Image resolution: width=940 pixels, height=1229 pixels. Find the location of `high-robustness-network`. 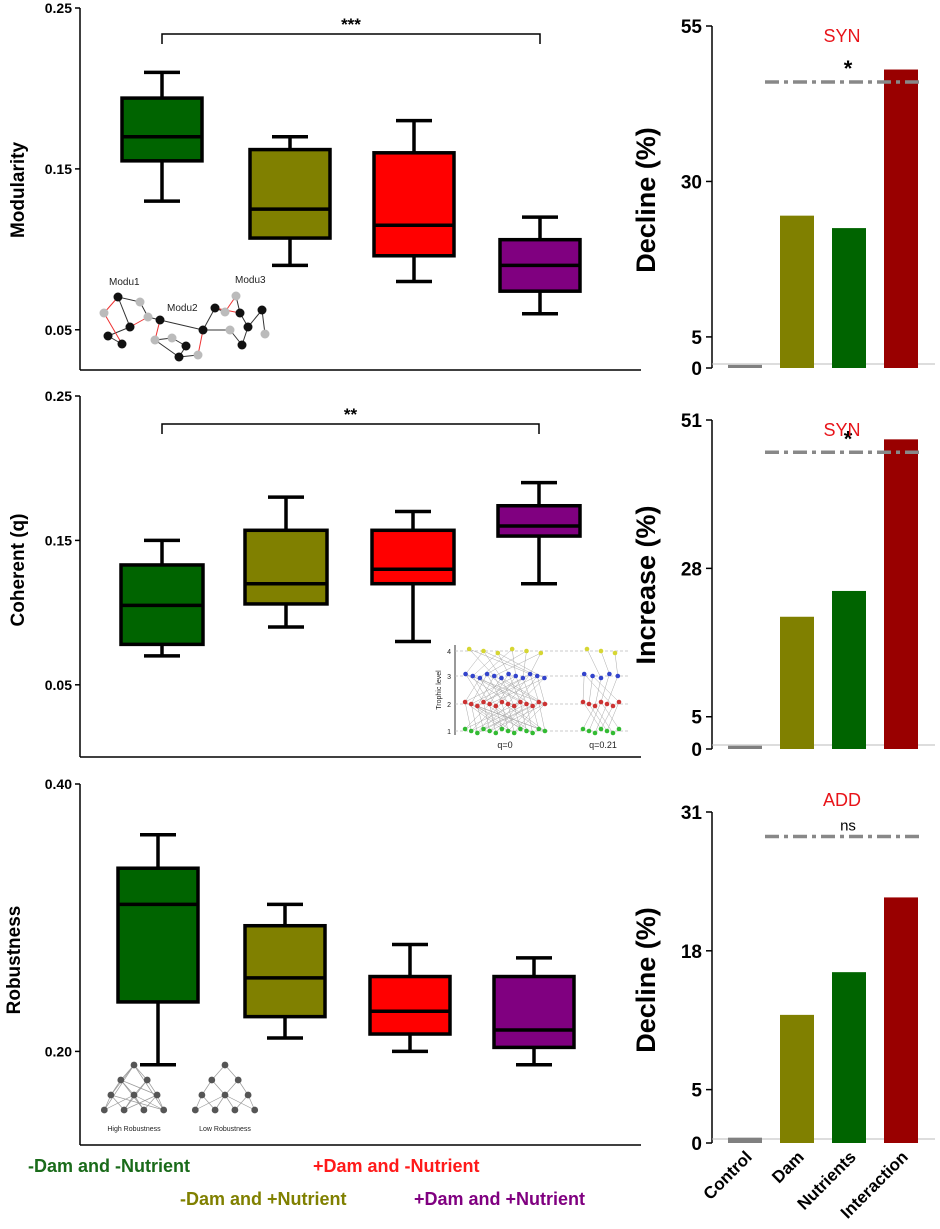

high-robustness-network is located at coordinates (134, 1087).